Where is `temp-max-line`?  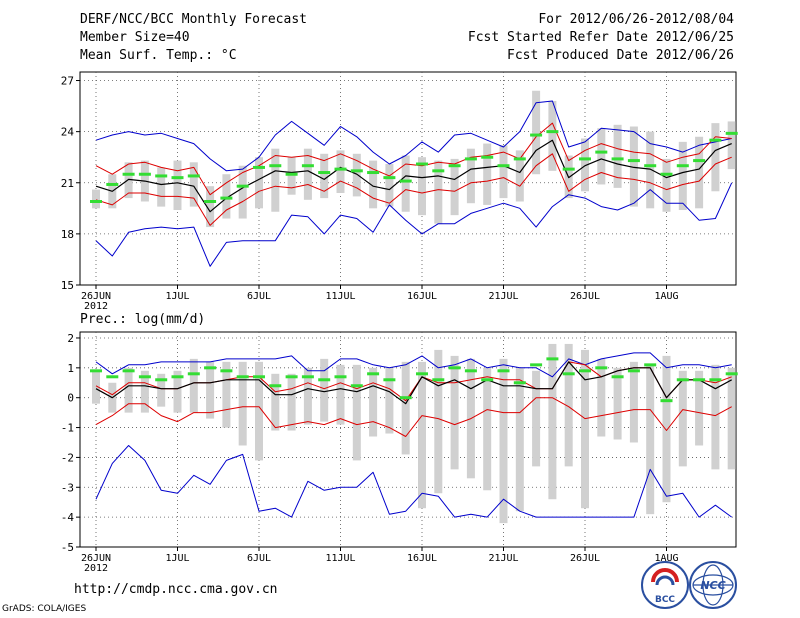
temp-max-line is located at coordinates (413, 136).